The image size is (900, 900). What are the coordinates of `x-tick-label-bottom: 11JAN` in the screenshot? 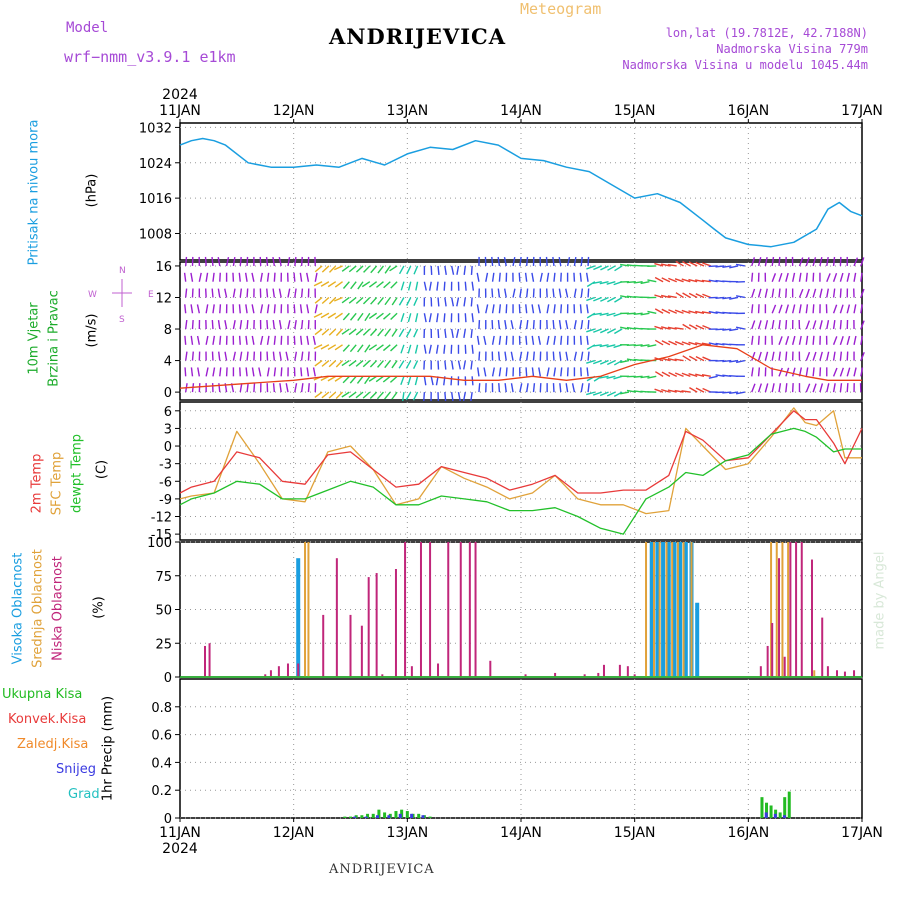 It's located at (180, 833).